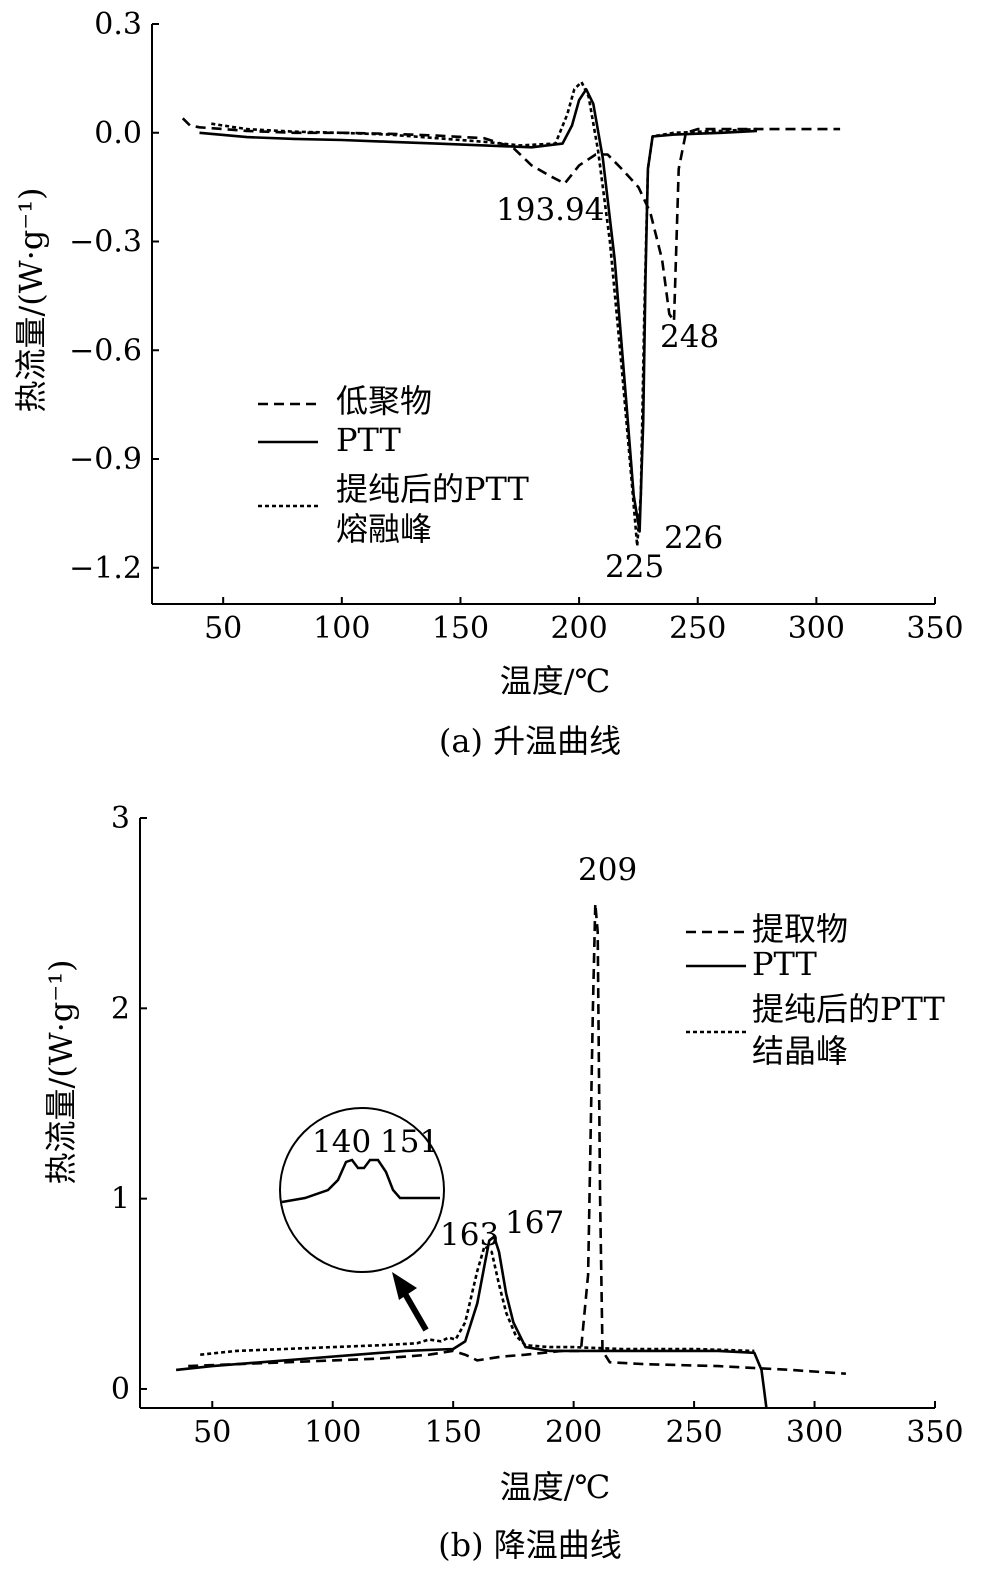  I want to click on chart-a-legend: 低聚物 PTT 提纯后的PTT 熔融峰, so click(393, 465).